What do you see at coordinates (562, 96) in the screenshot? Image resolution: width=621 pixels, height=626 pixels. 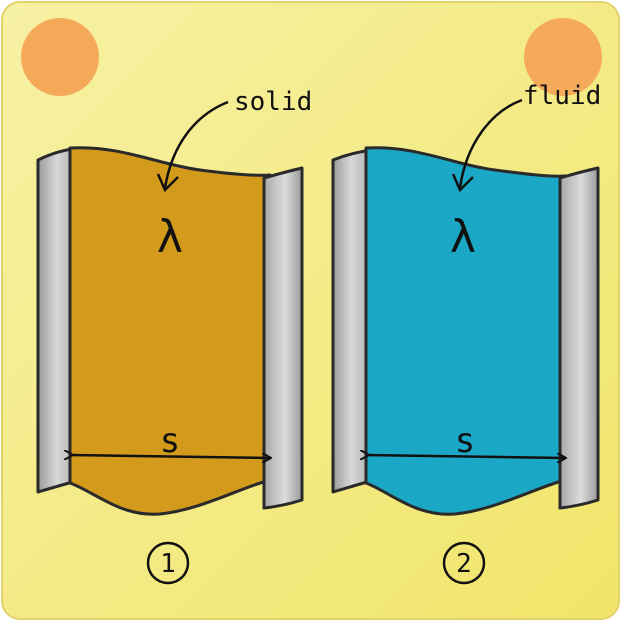 I see `material-label: fluid` at bounding box center [562, 96].